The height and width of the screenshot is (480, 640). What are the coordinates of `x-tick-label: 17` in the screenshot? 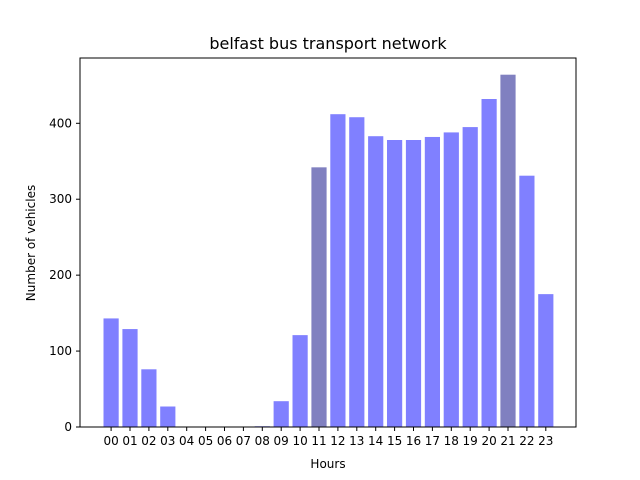 It's located at (432, 441).